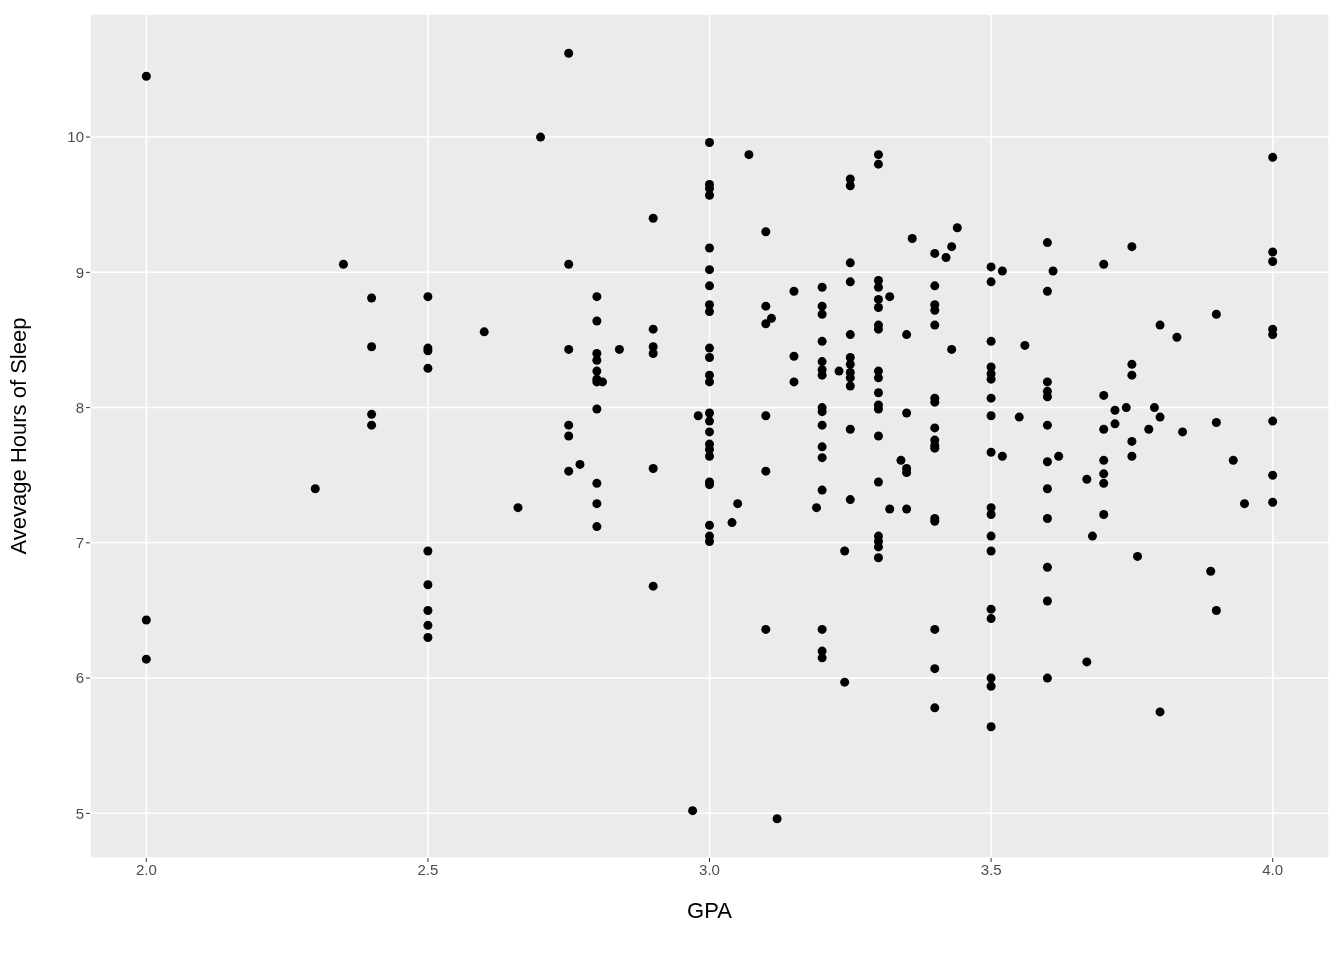  What do you see at coordinates (146, 869) in the screenshot?
I see `x-tick-label: 2.0` at bounding box center [146, 869].